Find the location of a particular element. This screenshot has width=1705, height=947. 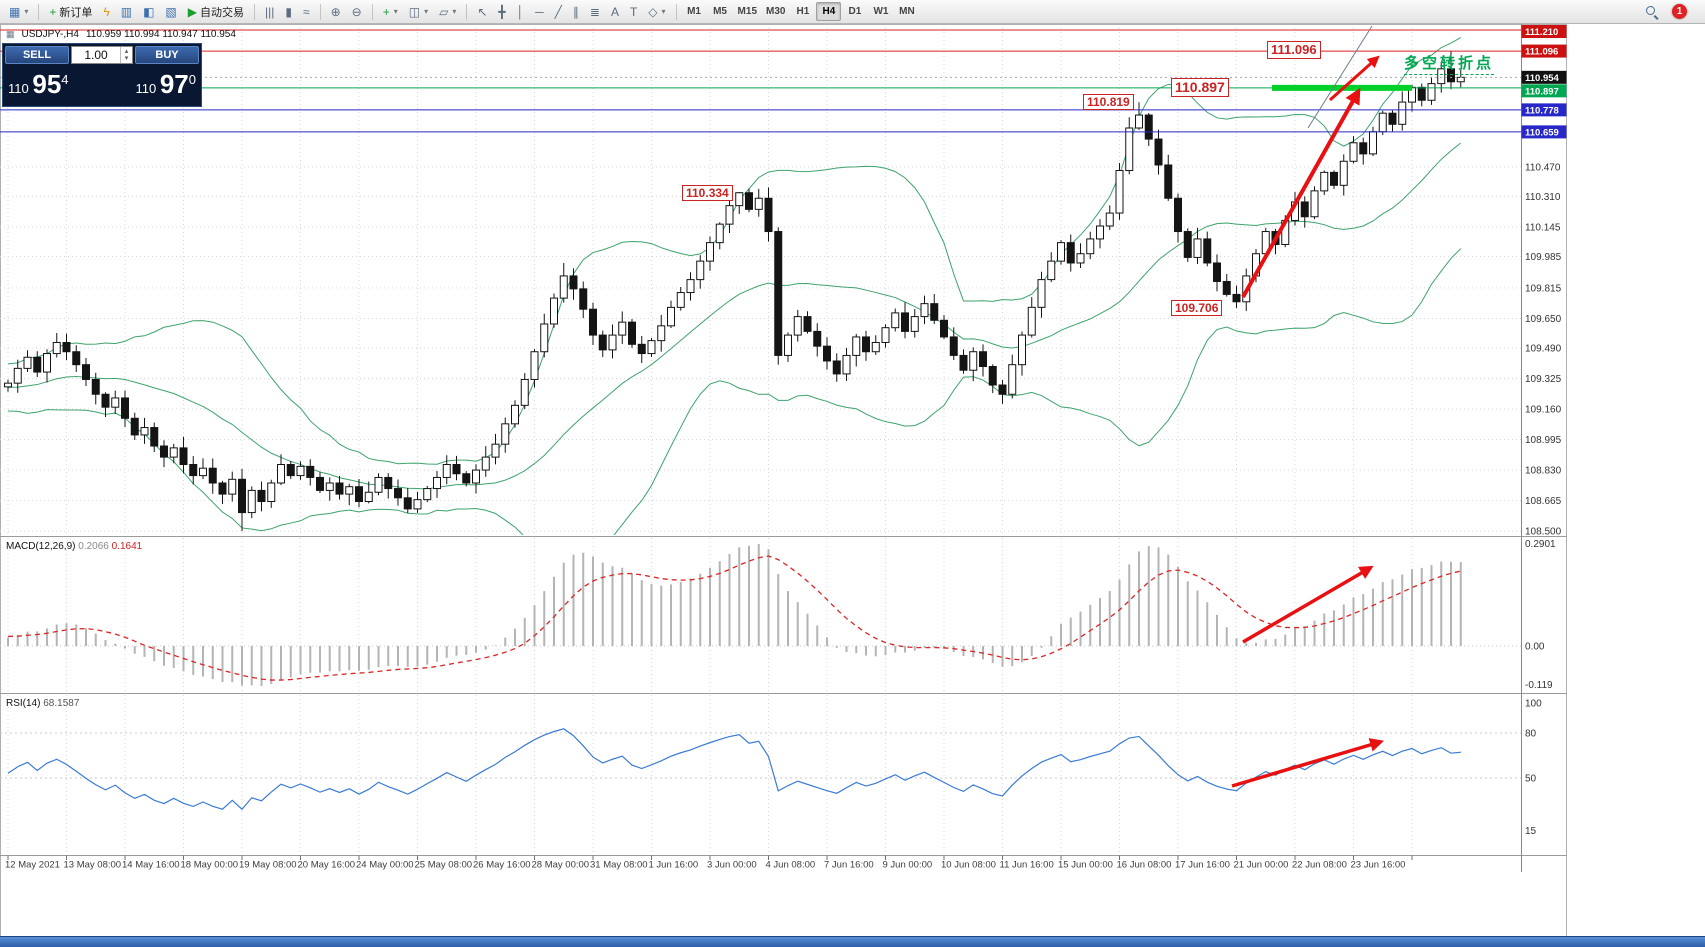

text-icon: A is located at coordinates (614, 11).